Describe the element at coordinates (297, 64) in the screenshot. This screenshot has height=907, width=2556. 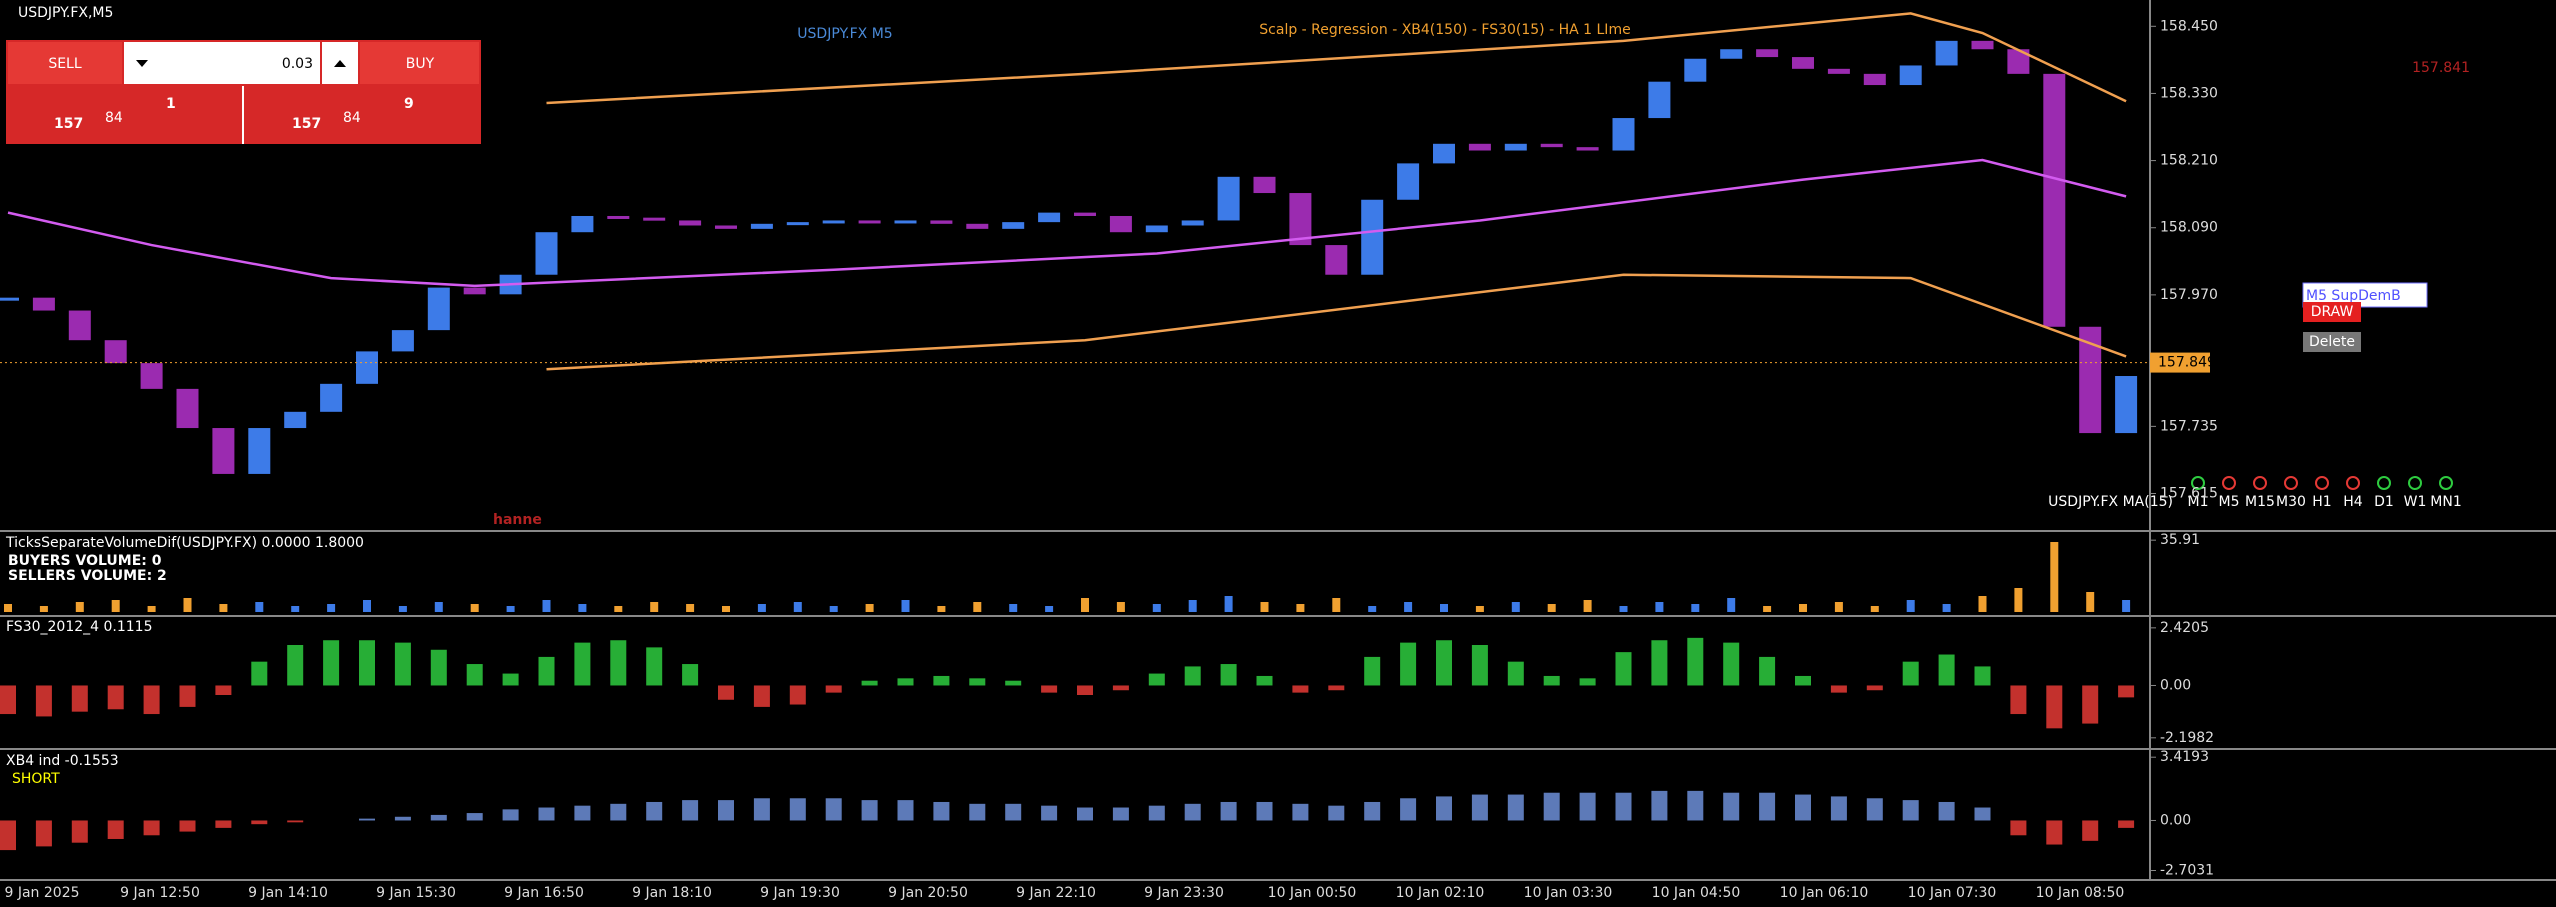
I see `lot-value: 0.03` at that location.